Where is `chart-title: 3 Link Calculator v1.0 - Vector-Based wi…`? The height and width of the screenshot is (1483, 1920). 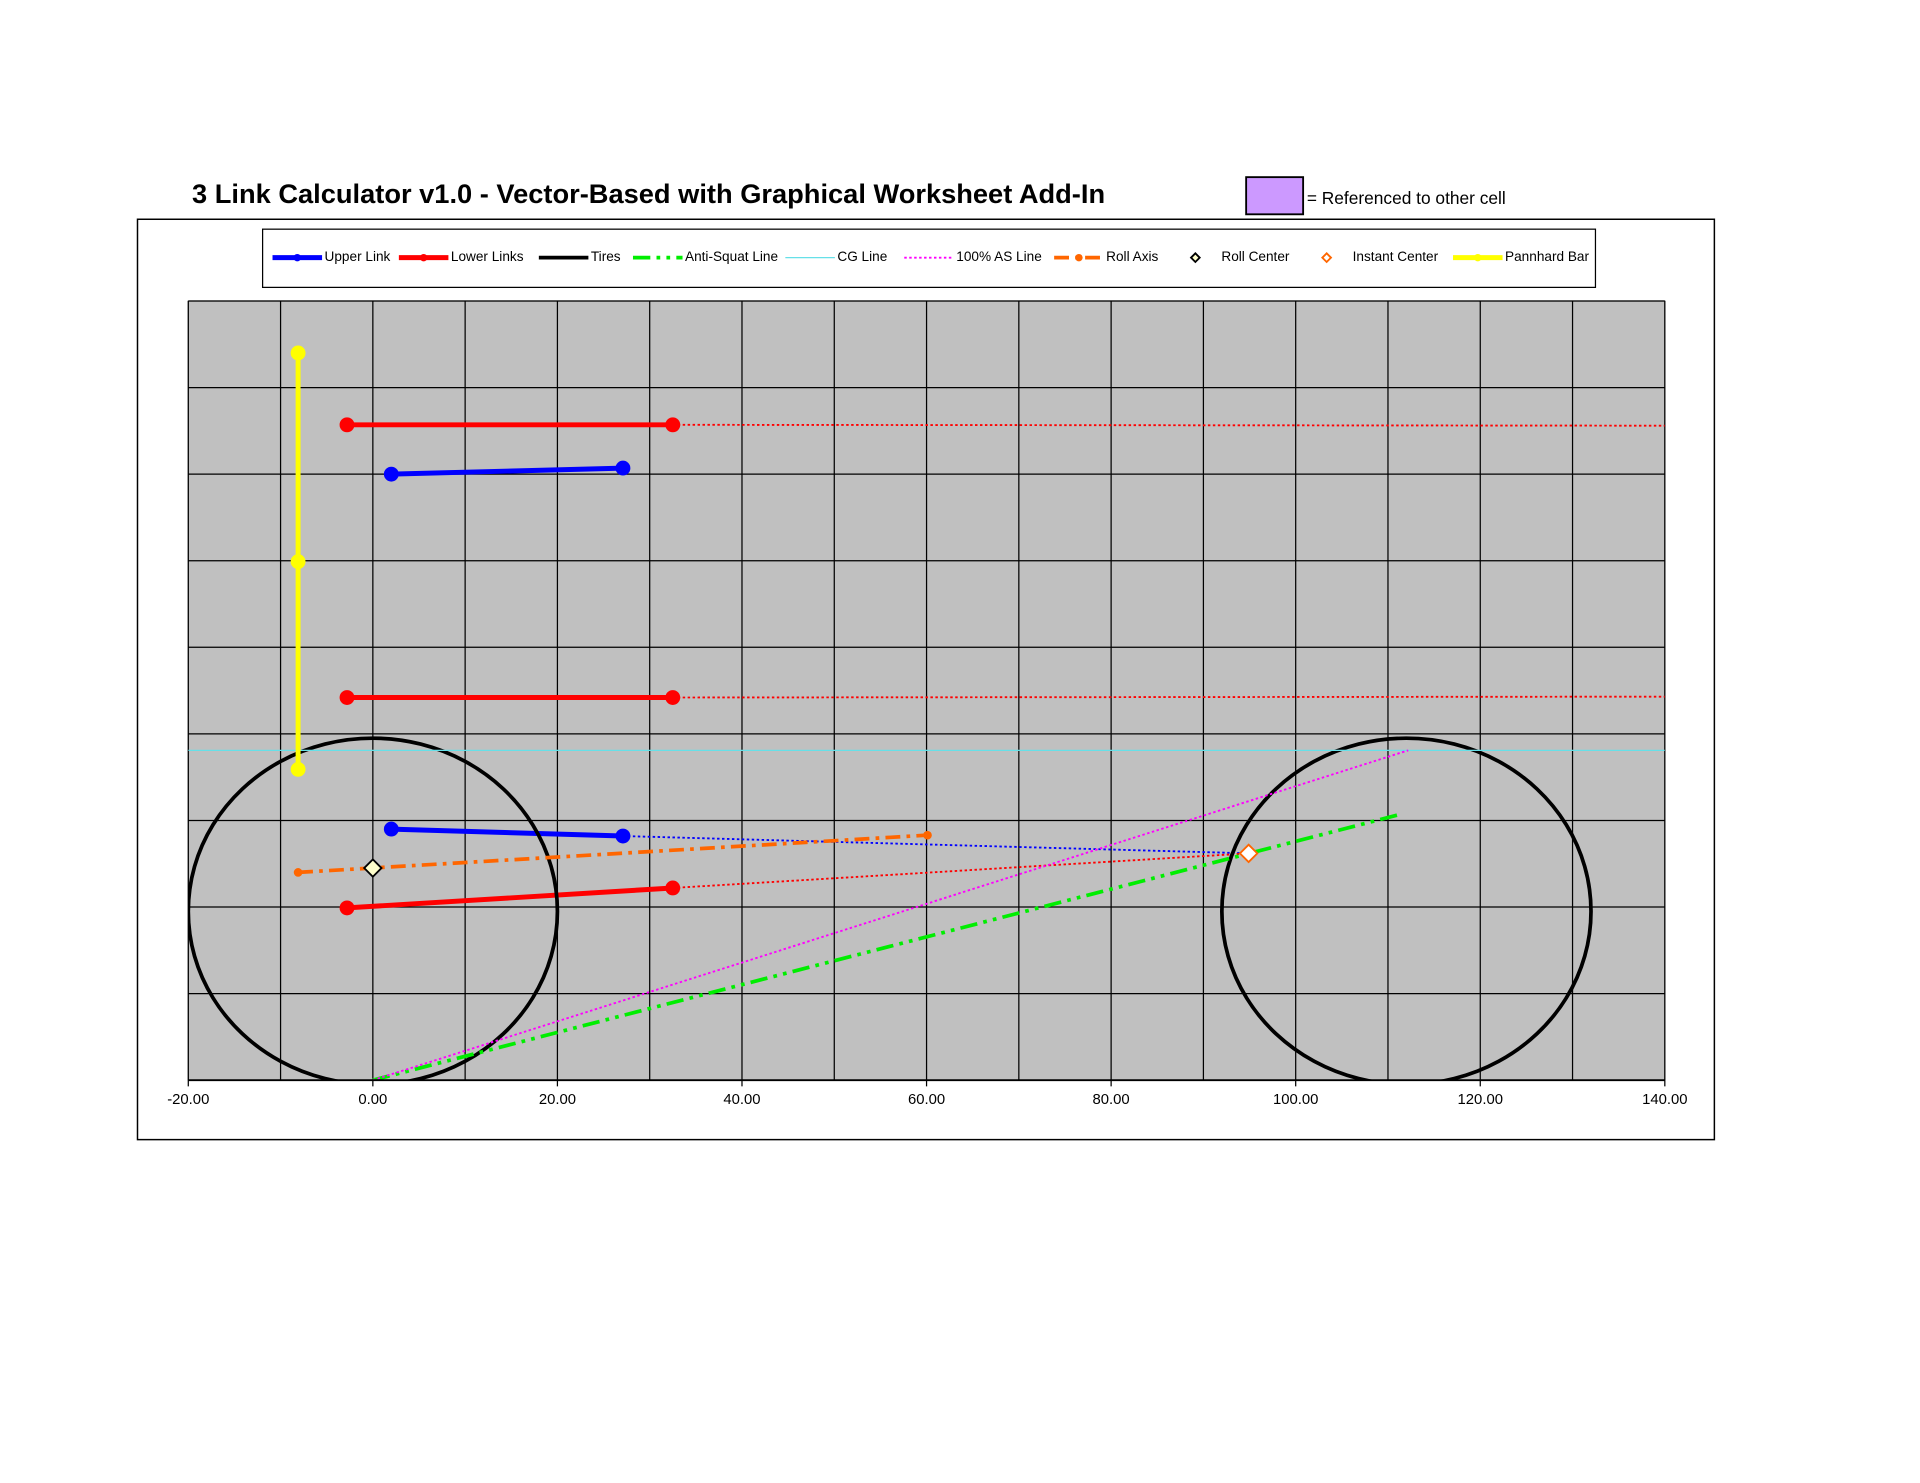
chart-title: 3 Link Calculator v1.0 - Vector-Based wi… is located at coordinates (648, 193).